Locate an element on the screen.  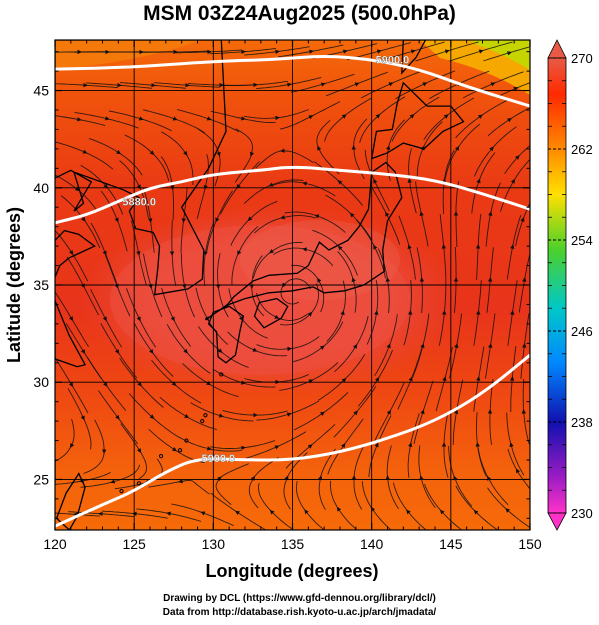
x-tick-label: 150 is located at coordinates (530, 544).